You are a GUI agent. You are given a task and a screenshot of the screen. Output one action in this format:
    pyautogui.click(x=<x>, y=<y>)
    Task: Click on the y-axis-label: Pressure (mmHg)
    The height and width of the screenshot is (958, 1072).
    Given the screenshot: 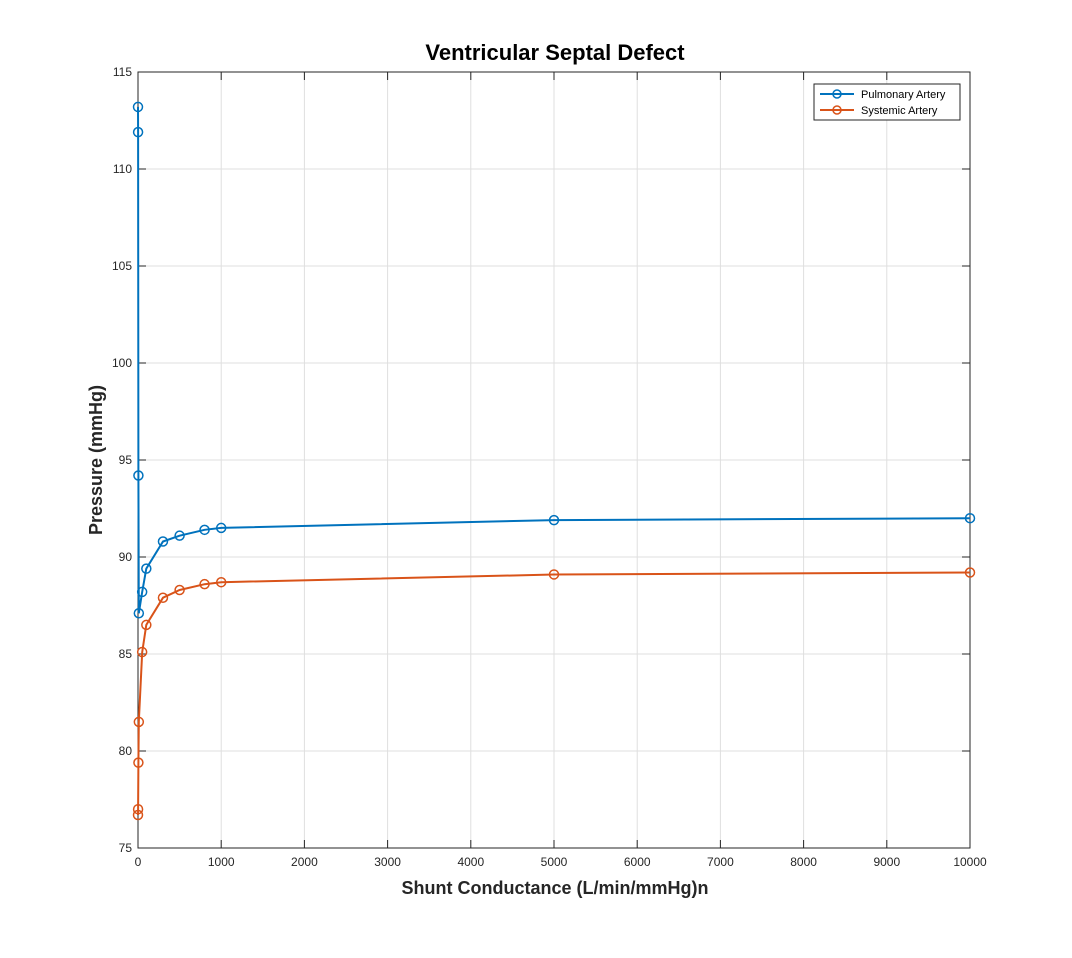 What is the action you would take?
    pyautogui.click(x=96, y=460)
    